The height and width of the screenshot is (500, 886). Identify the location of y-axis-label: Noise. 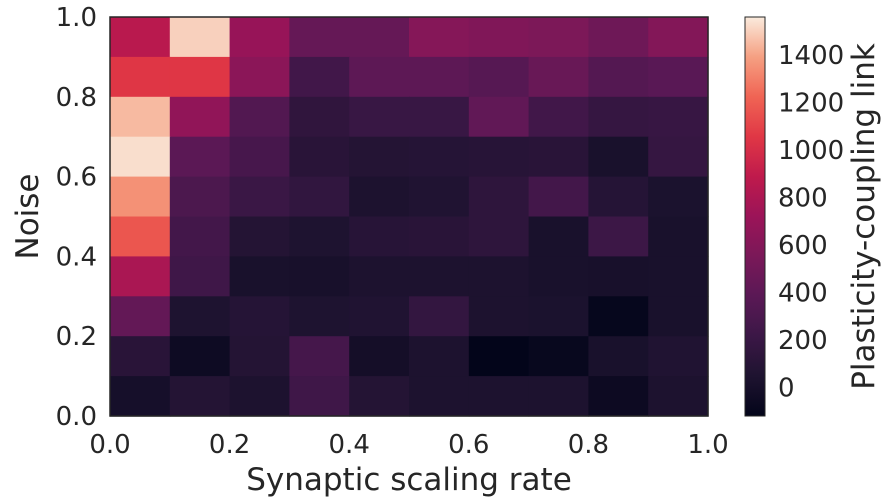
(28, 217).